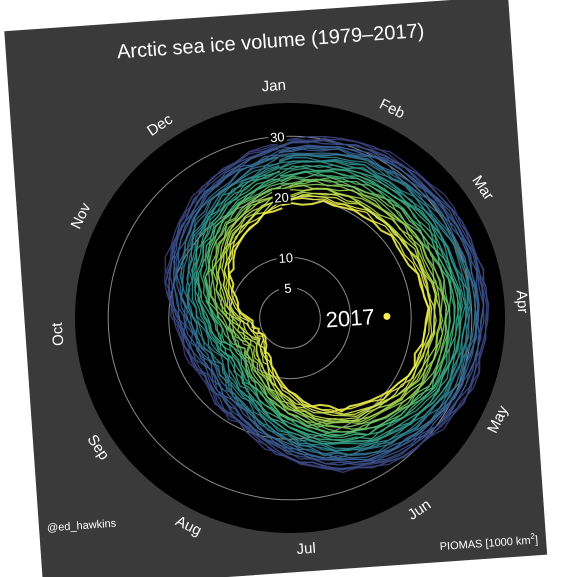  What do you see at coordinates (522, 302) in the screenshot?
I see `month-label-apr: Apr` at bounding box center [522, 302].